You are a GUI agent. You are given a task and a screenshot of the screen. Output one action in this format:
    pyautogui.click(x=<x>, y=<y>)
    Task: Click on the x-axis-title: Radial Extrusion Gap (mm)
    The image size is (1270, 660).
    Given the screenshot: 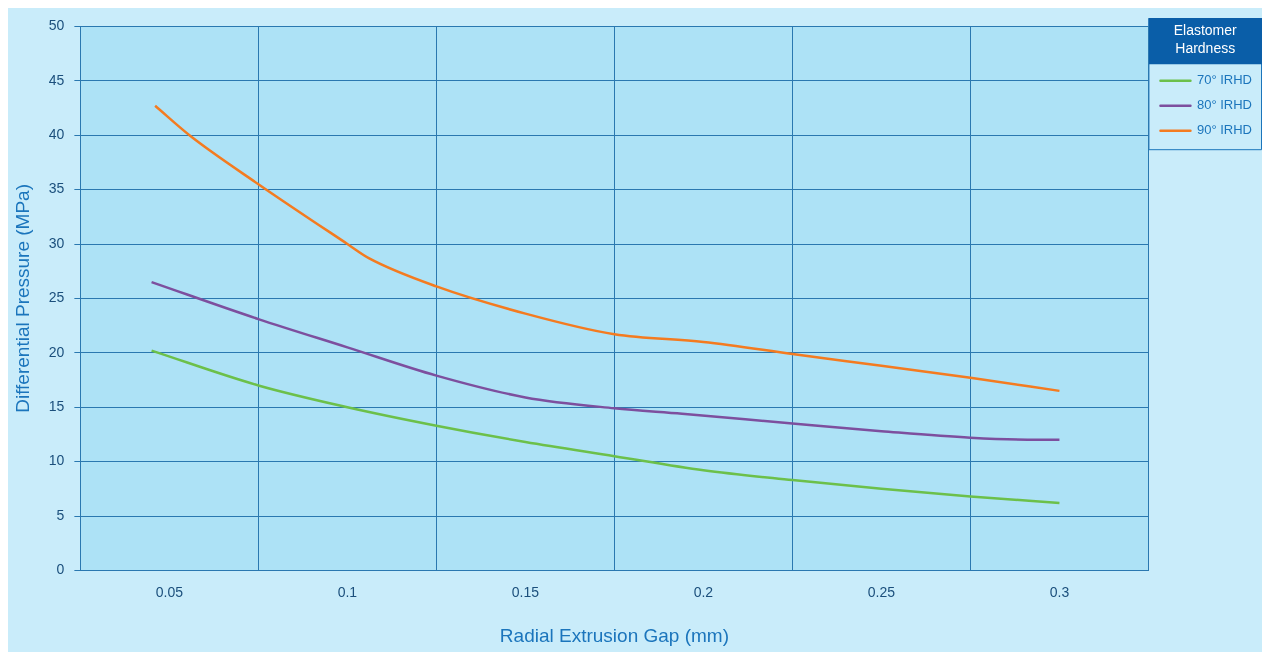 What is the action you would take?
    pyautogui.click(x=614, y=635)
    